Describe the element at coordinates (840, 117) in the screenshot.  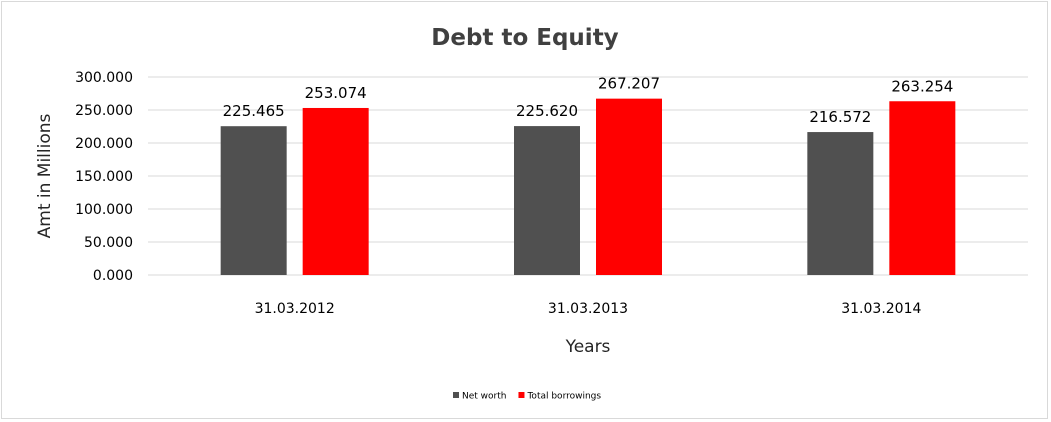
I see `data-label: 216.572` at that location.